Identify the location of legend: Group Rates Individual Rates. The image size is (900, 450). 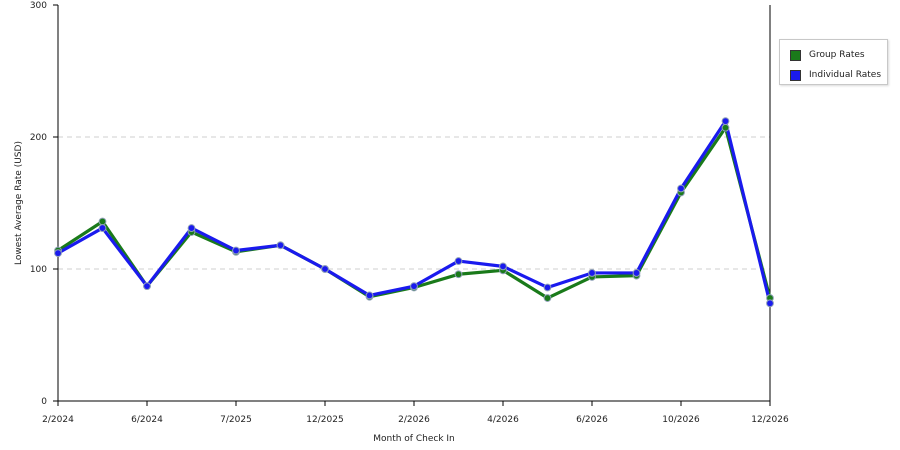
(833, 62).